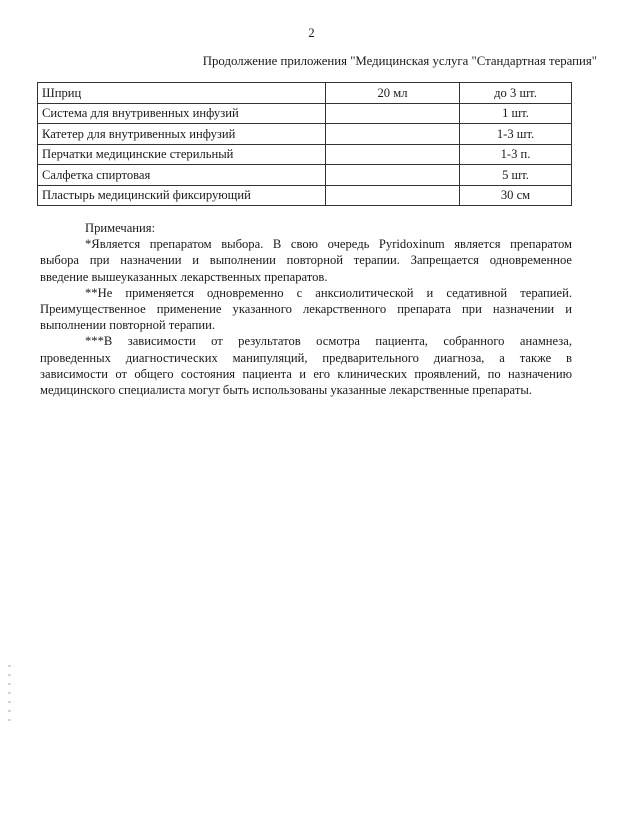 The image size is (623, 833). Describe the element at coordinates (181, 93) in the screenshot. I see `item-name: Шприц` at that location.